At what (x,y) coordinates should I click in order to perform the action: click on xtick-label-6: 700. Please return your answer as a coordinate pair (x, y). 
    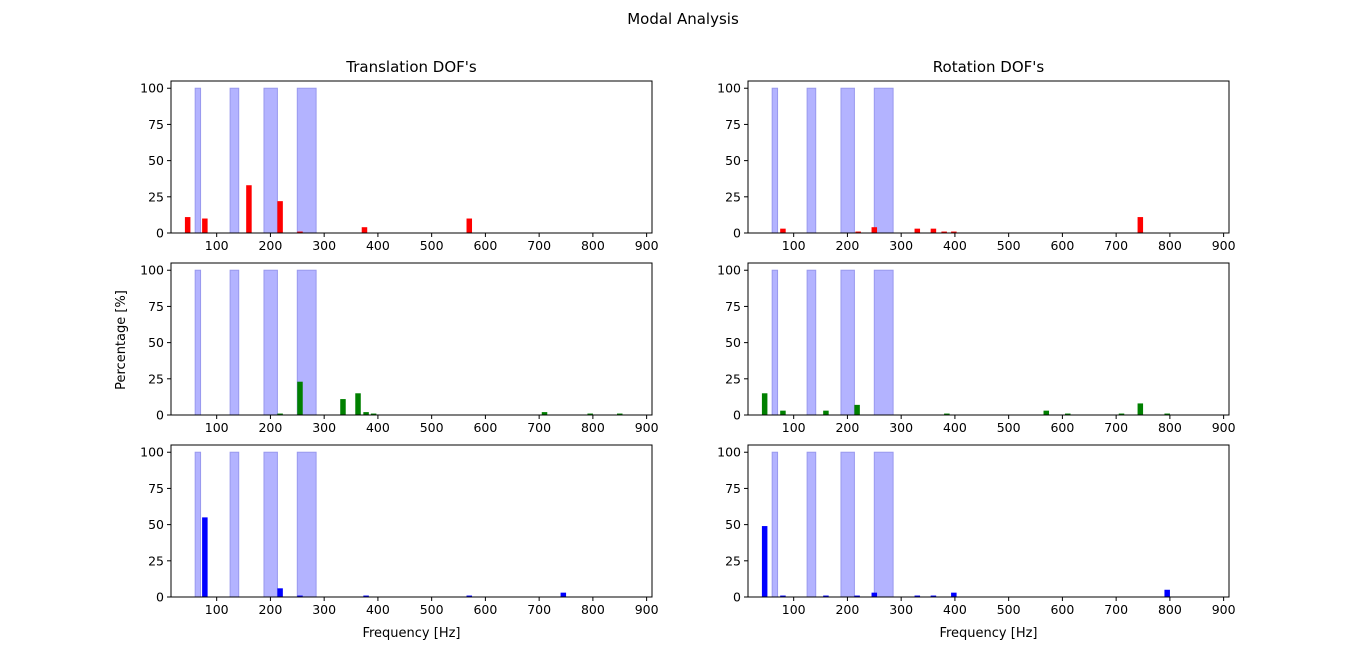
    Looking at the image, I should click on (1116, 427).